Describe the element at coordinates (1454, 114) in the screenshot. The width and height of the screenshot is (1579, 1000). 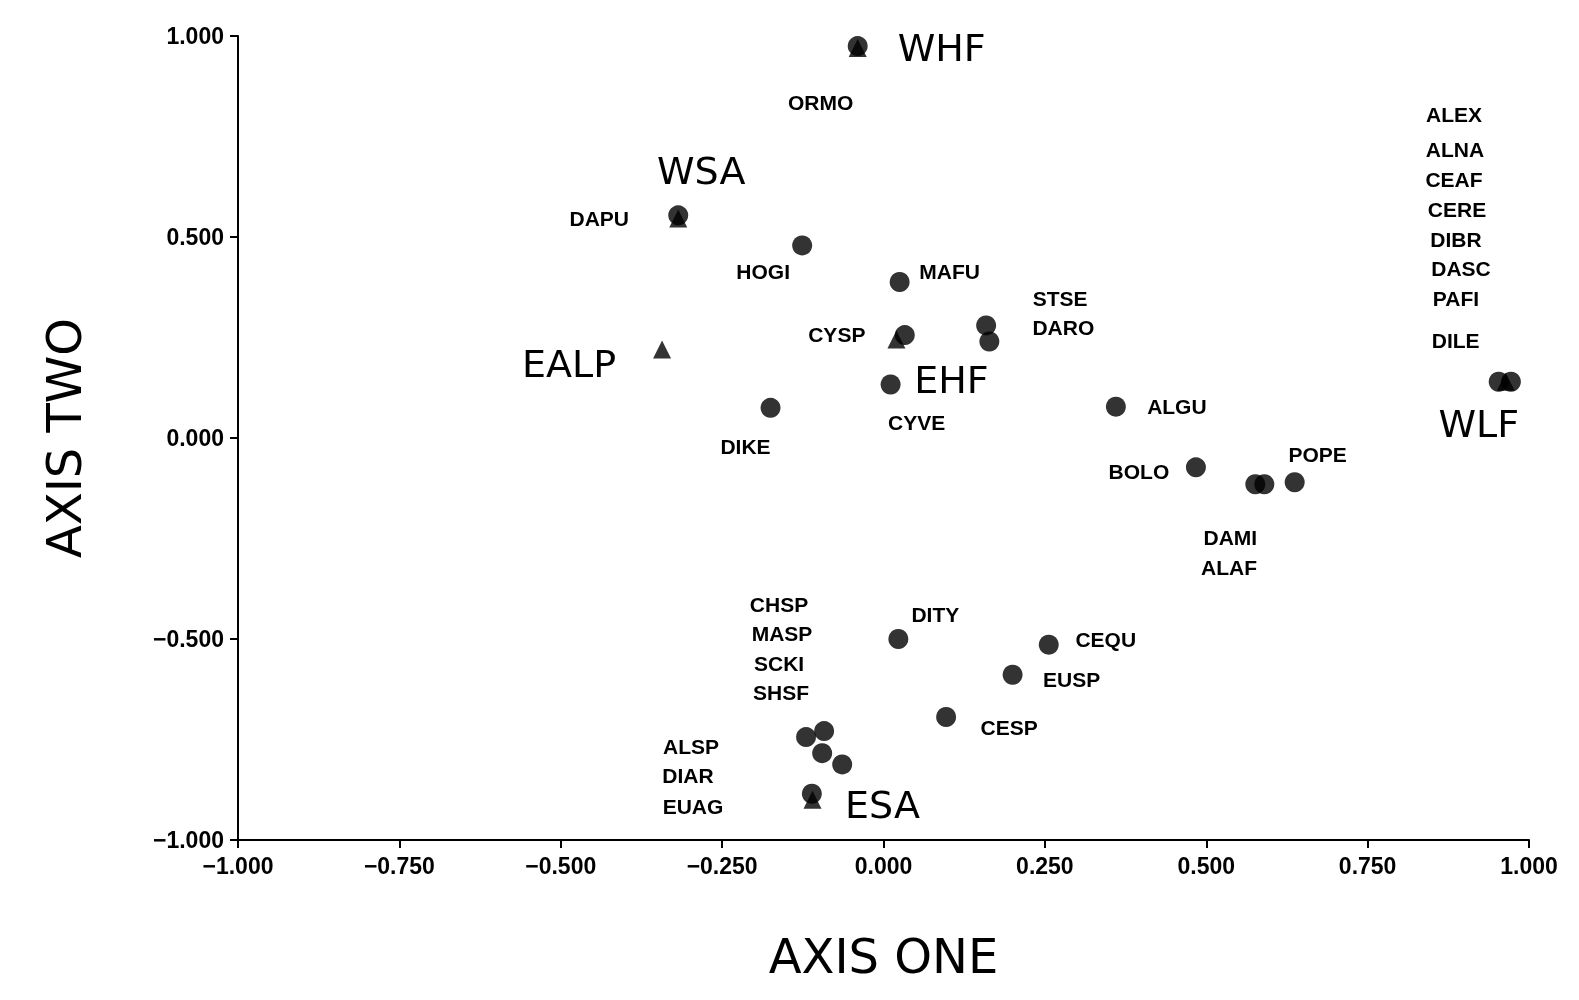
I see `annotation: ALEX` at that location.